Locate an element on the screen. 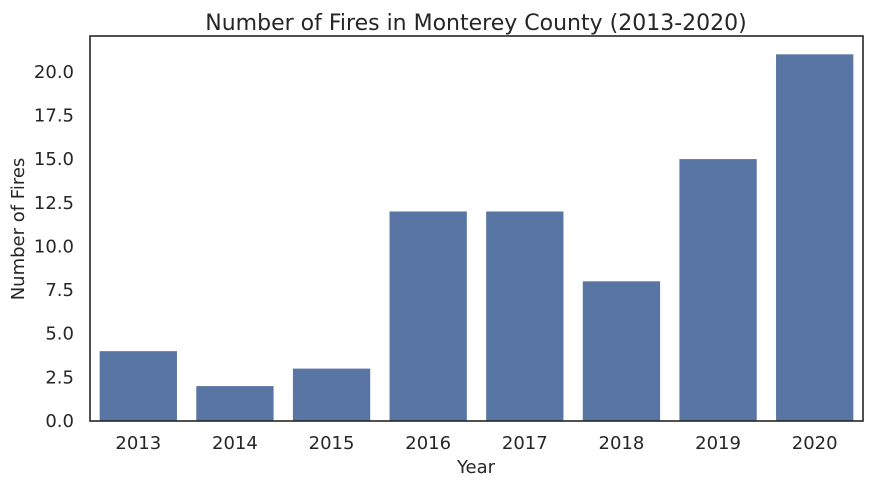 The image size is (873, 488). bar-2015 is located at coordinates (331, 394).